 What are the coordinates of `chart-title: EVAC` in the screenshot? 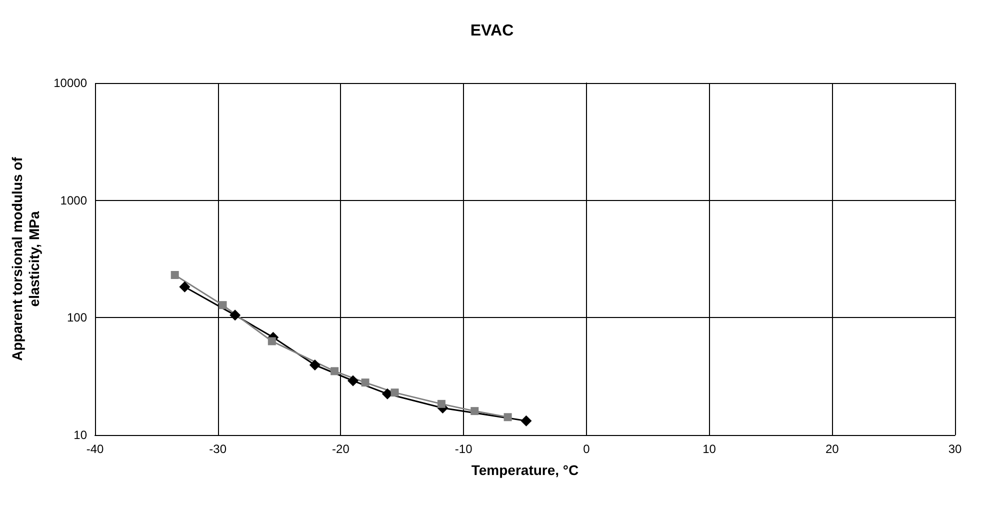 It's located at (492, 31).